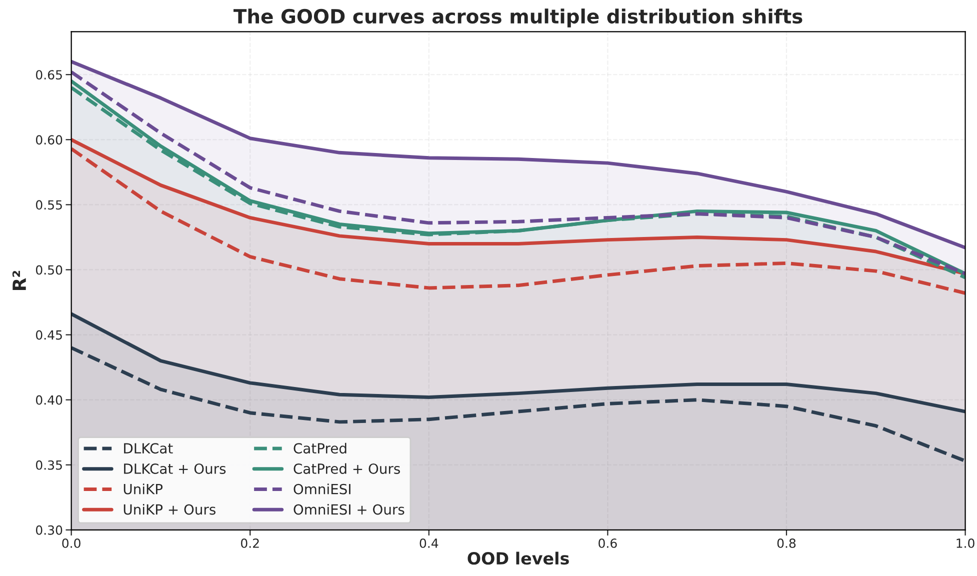 This screenshot has height=576, width=977. I want to click on x-axis-title: OOD levels, so click(518, 558).